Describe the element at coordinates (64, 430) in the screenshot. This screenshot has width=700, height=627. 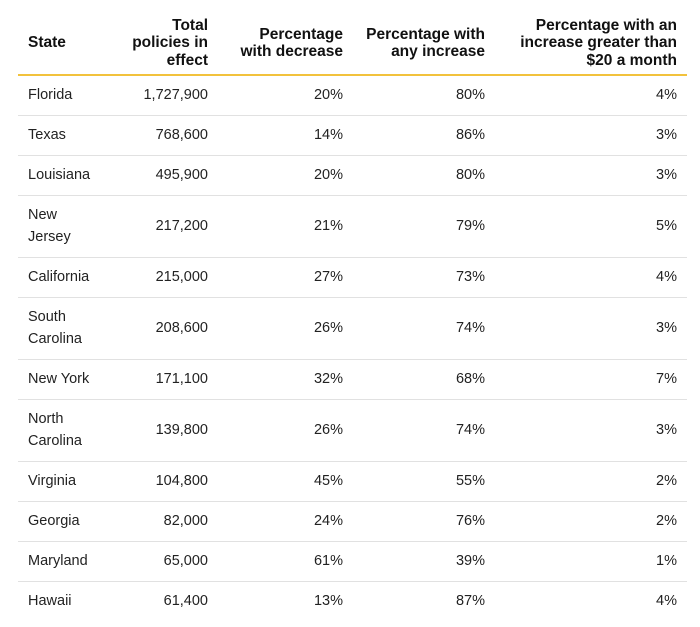
I see `cell-state: North Carolina` at that location.